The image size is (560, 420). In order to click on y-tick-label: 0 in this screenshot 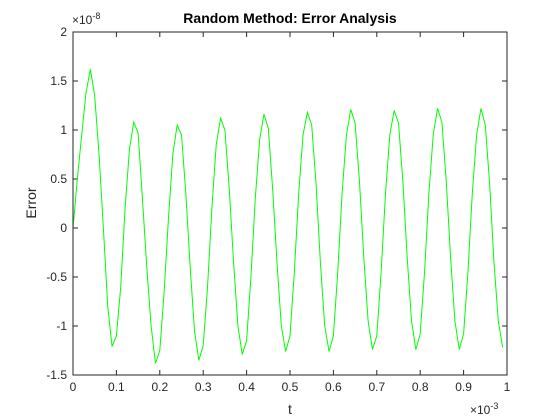, I will do `click(63, 228)`.